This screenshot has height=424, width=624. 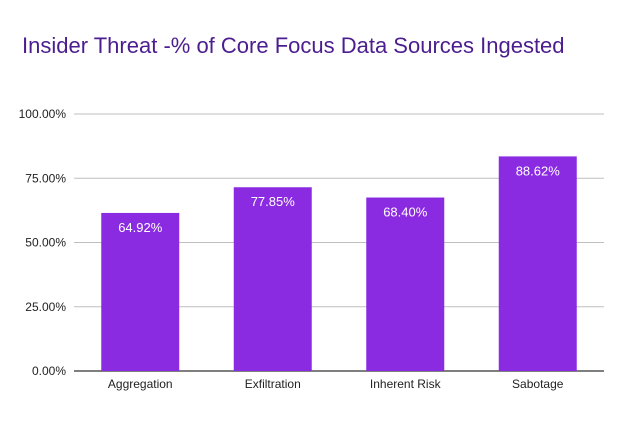 What do you see at coordinates (45, 243) in the screenshot?
I see `y-tick-label: 50.00%` at bounding box center [45, 243].